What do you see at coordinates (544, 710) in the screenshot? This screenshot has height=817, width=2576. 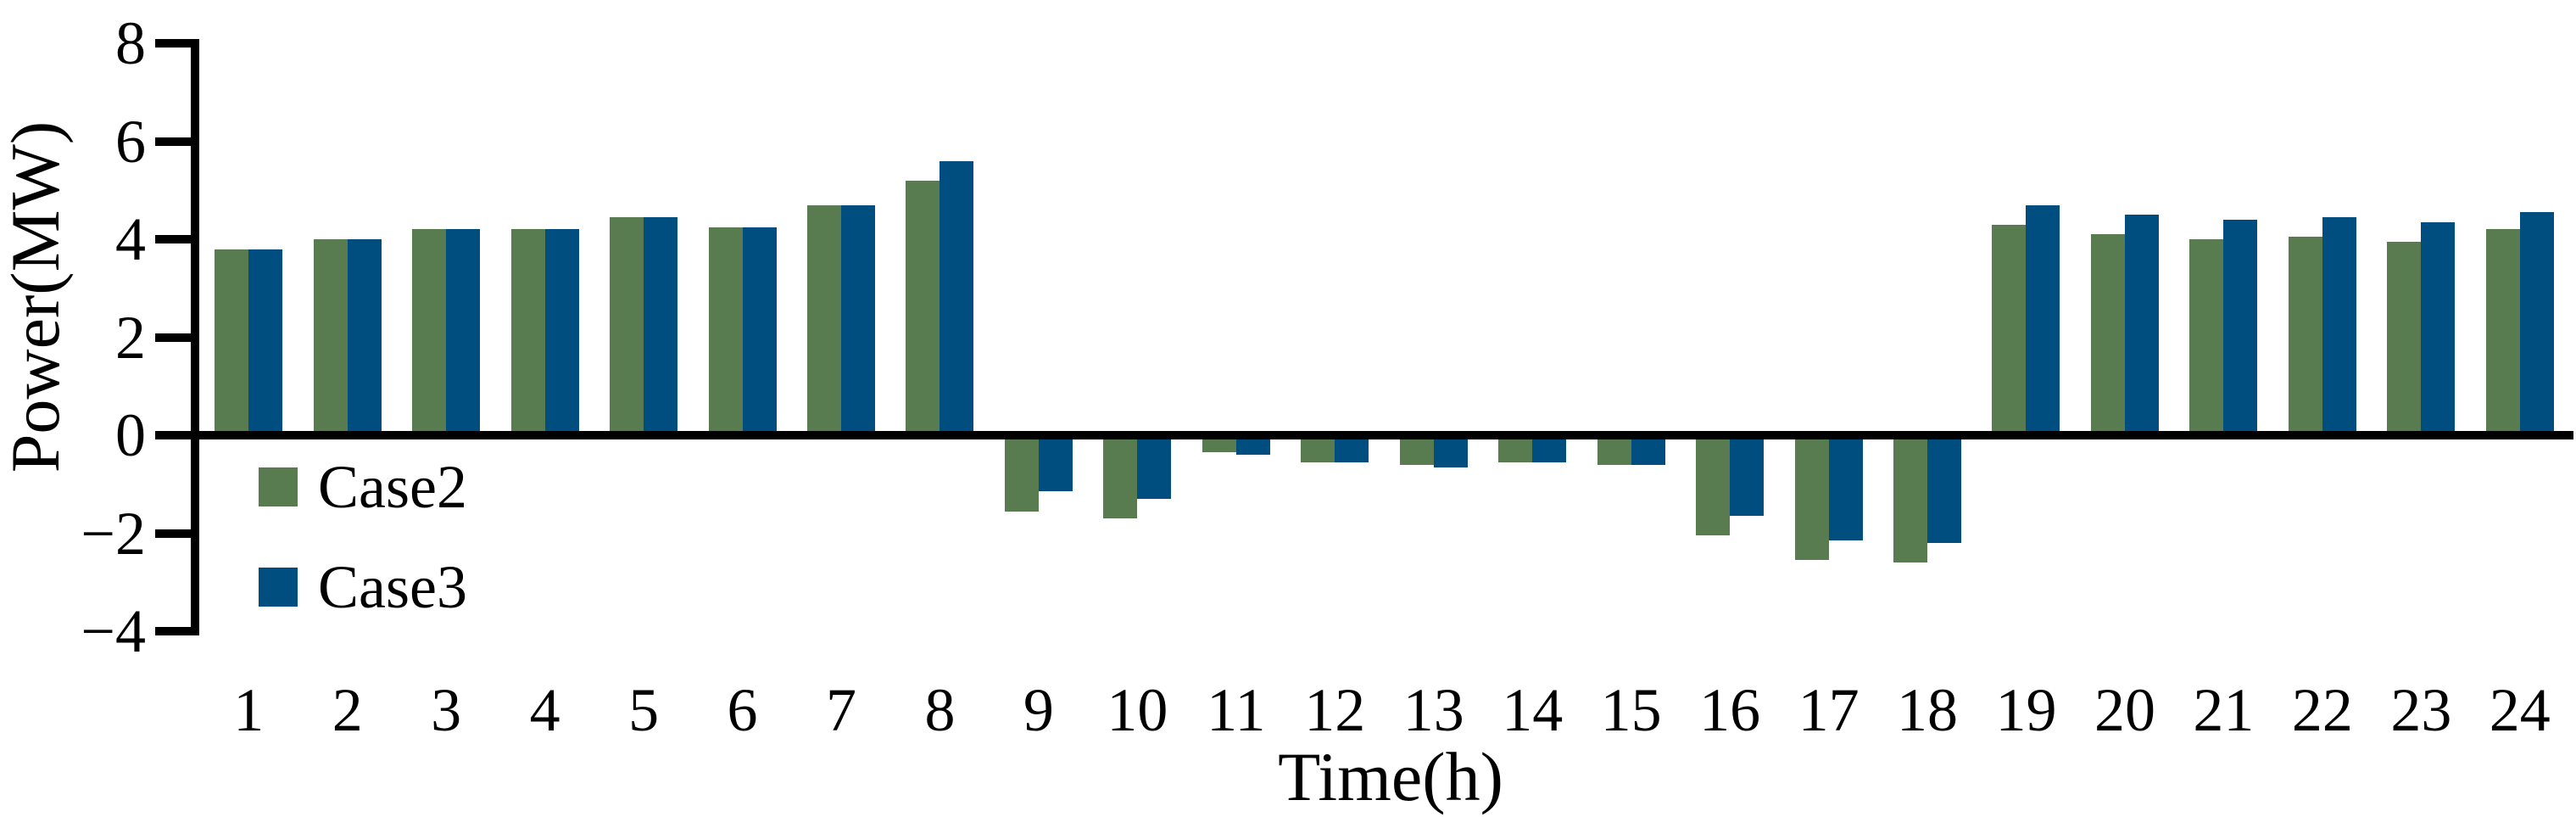 I see `x-tick-label-4: 4` at bounding box center [544, 710].